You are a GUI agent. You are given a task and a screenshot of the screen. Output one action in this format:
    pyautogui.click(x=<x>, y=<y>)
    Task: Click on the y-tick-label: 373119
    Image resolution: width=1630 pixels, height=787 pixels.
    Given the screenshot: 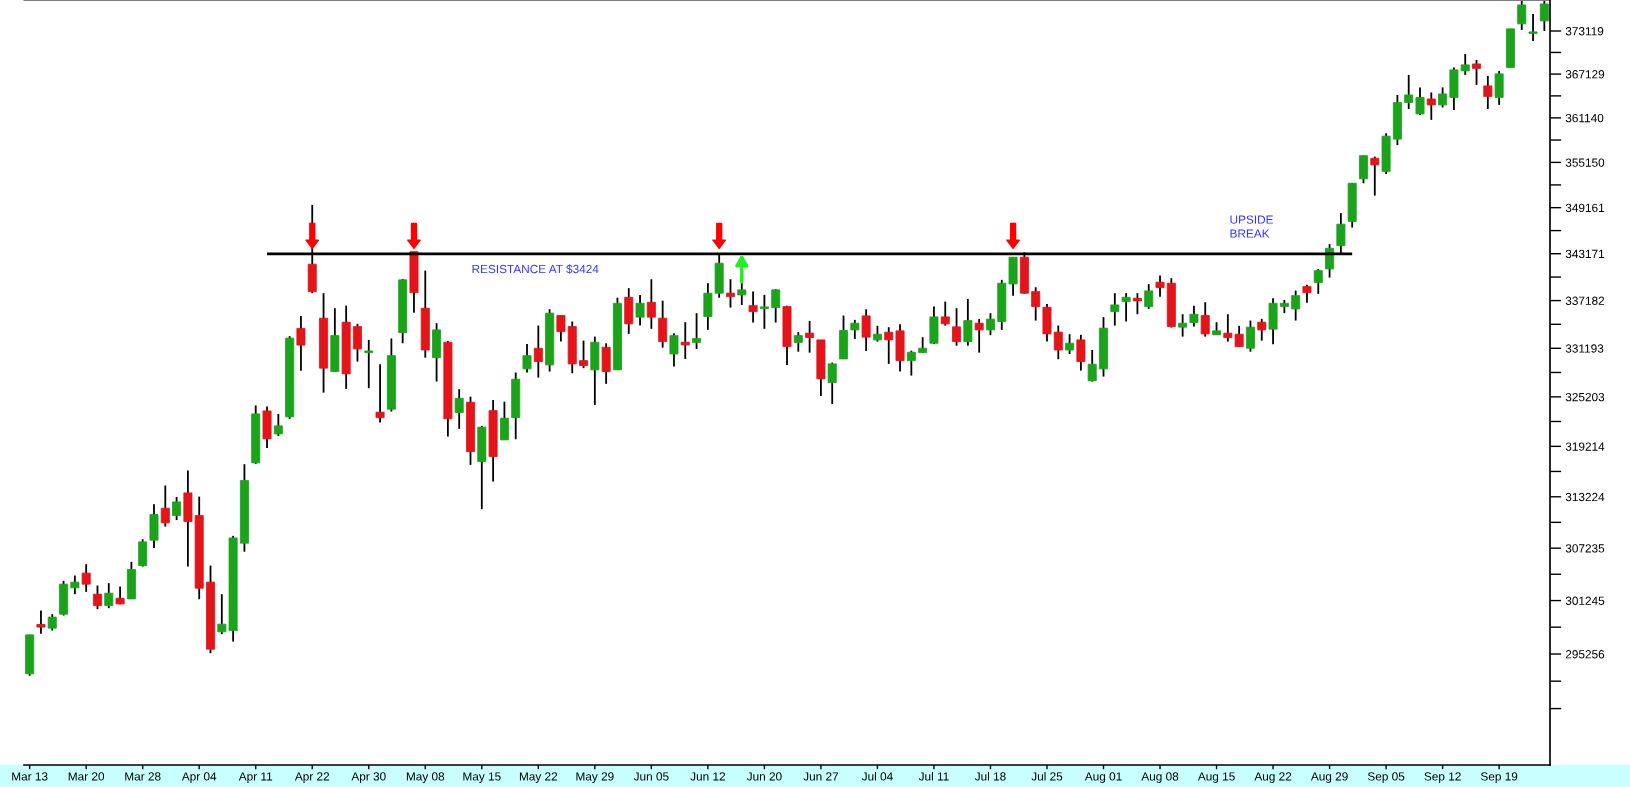 What is the action you would take?
    pyautogui.click(x=1584, y=31)
    